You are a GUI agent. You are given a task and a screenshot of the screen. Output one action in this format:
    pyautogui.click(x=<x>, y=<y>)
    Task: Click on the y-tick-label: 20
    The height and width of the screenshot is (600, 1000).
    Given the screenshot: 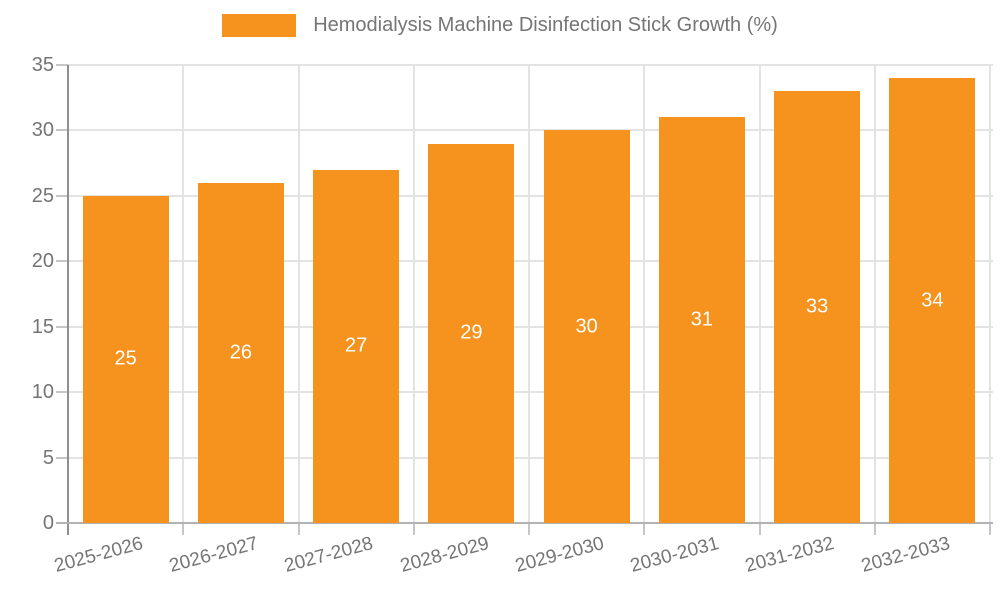 What is the action you would take?
    pyautogui.click(x=42, y=261)
    